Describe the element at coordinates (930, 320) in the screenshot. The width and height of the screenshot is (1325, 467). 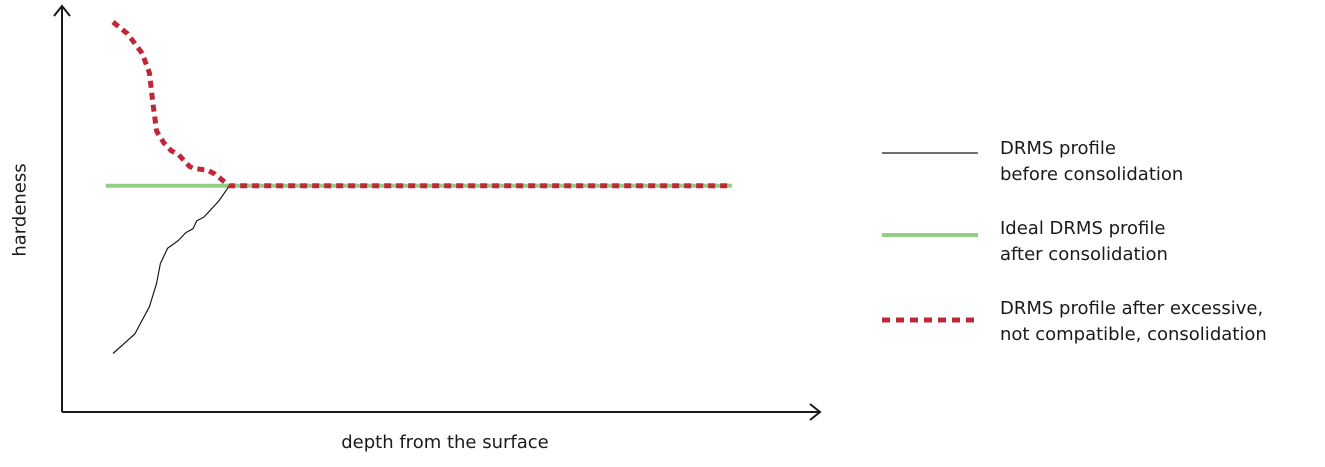
I see `legend-swatch-excessive` at that location.